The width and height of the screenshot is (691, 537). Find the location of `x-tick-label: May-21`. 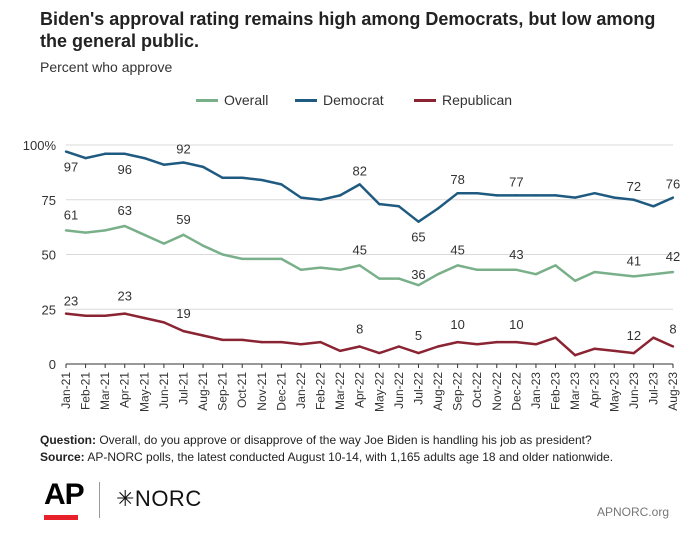

x-tick-label: May-21 is located at coordinates (144, 392).